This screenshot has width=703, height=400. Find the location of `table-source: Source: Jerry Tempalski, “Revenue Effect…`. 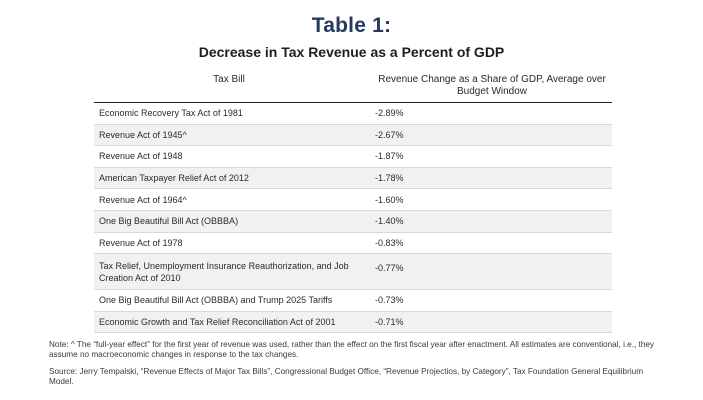

table-source: Source: Jerry Tempalski, “Revenue Effect… is located at coordinates (346, 376).